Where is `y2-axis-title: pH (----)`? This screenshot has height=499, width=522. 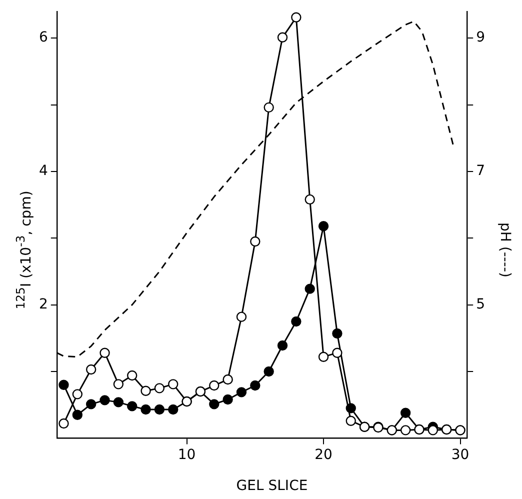
y2-axis-title: pH (----) is located at coordinates (505, 250).